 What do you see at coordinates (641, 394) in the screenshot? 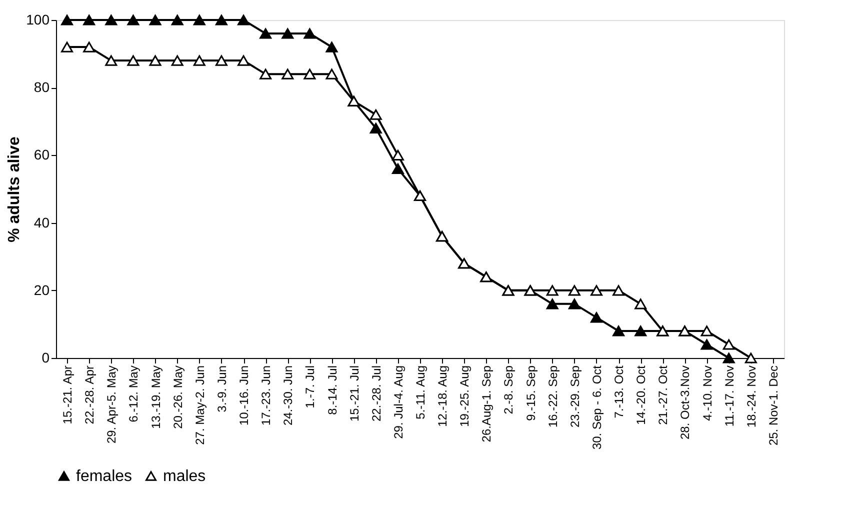
I see `x-tick-label: 14.-20. Oct` at bounding box center [641, 394].